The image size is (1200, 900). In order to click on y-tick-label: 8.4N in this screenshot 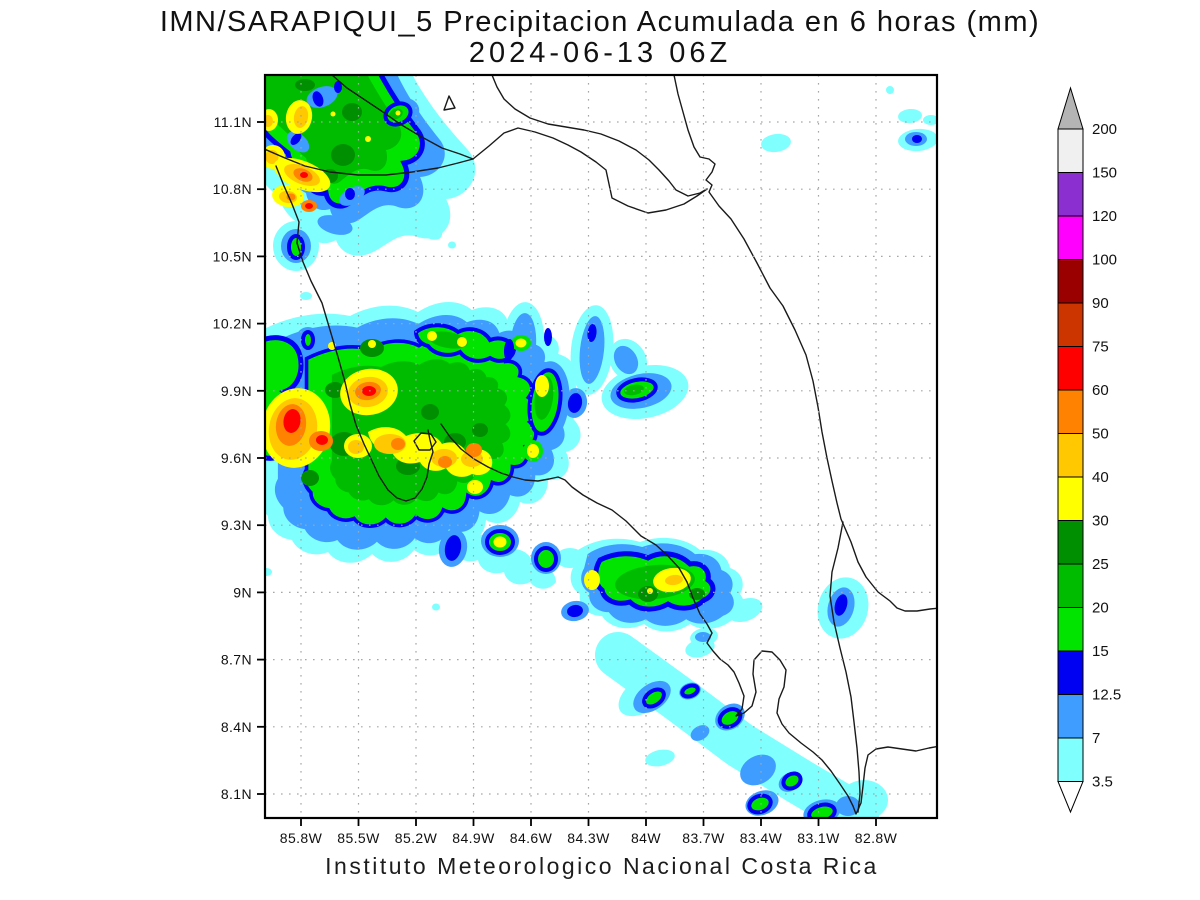, I will do `click(236, 727)`.